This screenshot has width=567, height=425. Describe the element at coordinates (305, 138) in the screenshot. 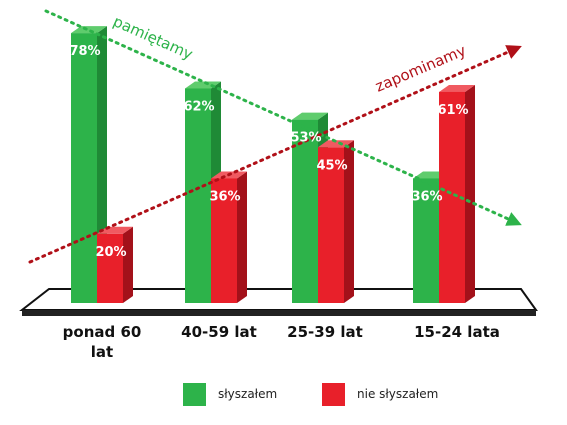

I see `bar-value-label: 53%` at that location.